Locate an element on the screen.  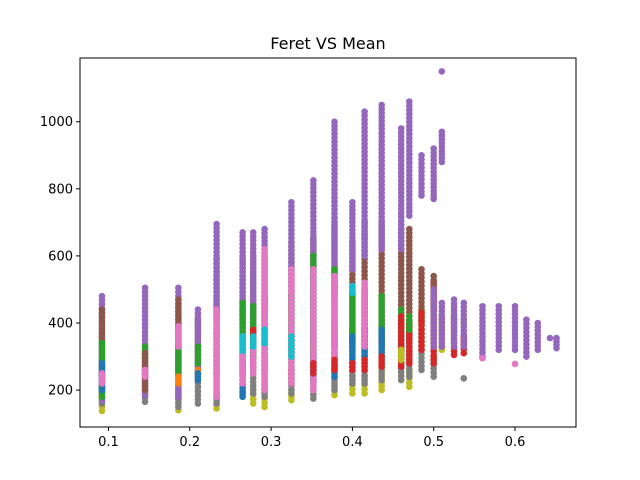
y-tick-label: 400 is located at coordinates (60, 324).